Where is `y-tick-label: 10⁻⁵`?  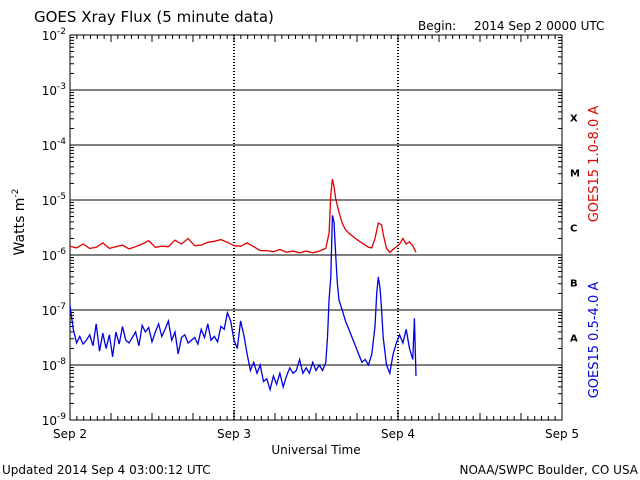
y-tick-label: 10⁻⁵ is located at coordinates (54, 200).